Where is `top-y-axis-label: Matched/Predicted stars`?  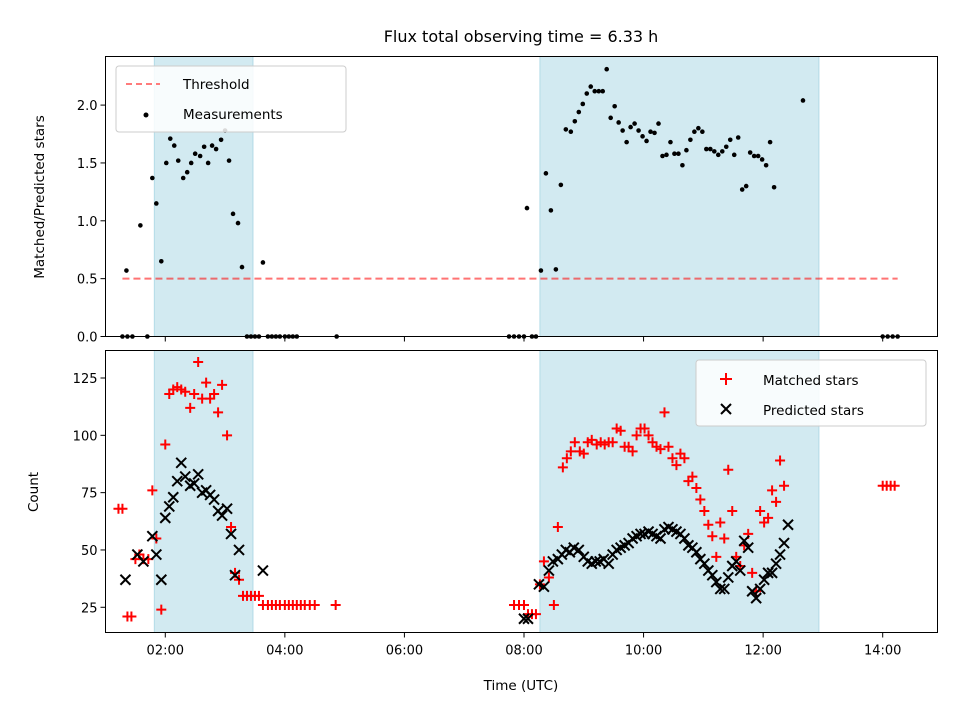 top-y-axis-label: Matched/Predicted stars is located at coordinates (40, 196).